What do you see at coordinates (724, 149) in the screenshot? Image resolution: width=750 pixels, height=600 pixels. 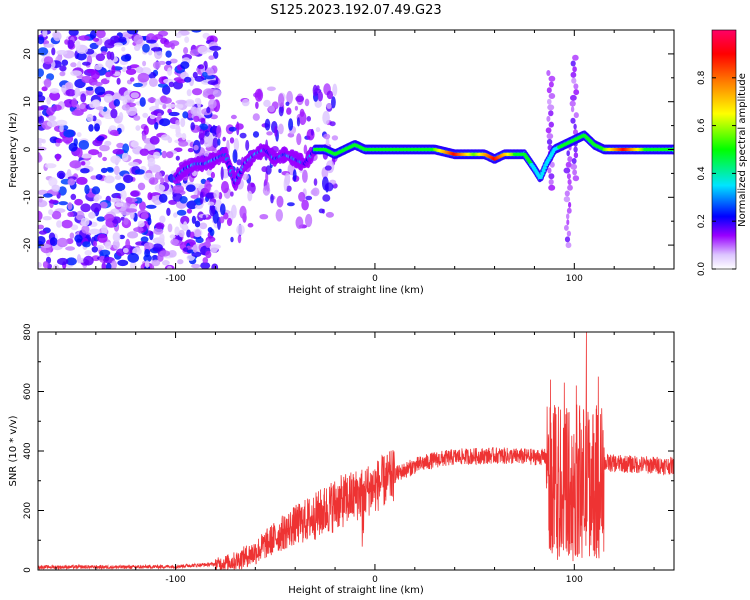 I see `colorbar-gradient` at bounding box center [724, 149].